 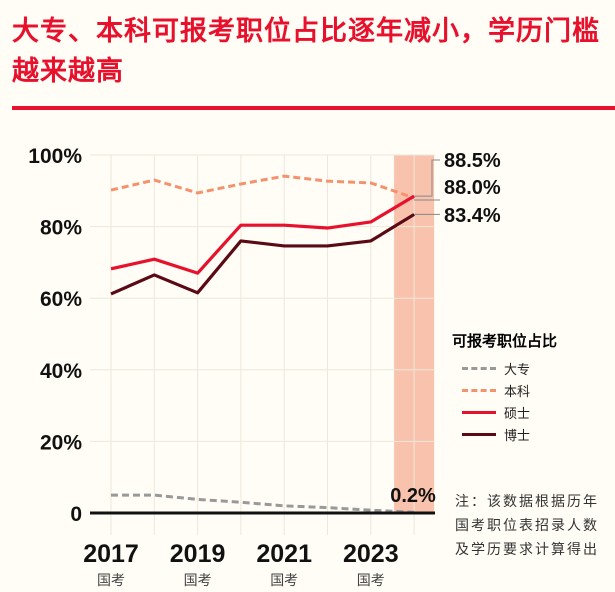 I want to click on legend-item: 博士, so click(x=504, y=434).